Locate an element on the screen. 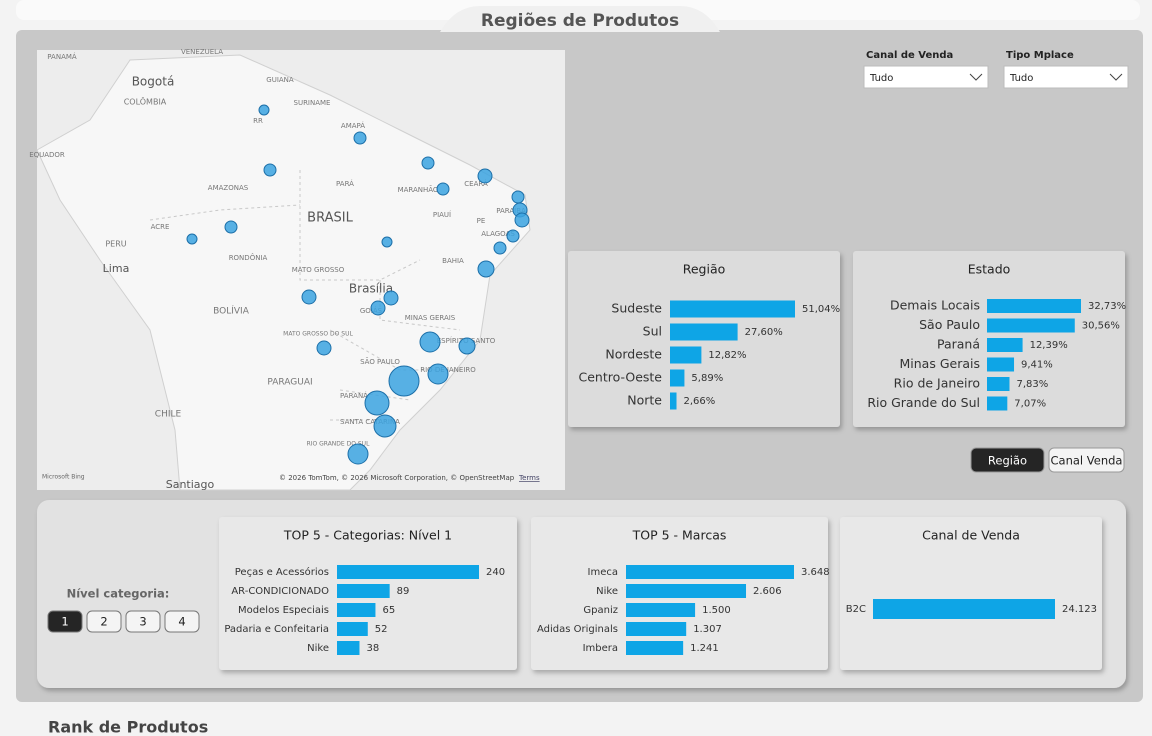 Image resolution: width=1152 pixels, height=736 pixels. category-label: Centro-Oeste is located at coordinates (621, 377).